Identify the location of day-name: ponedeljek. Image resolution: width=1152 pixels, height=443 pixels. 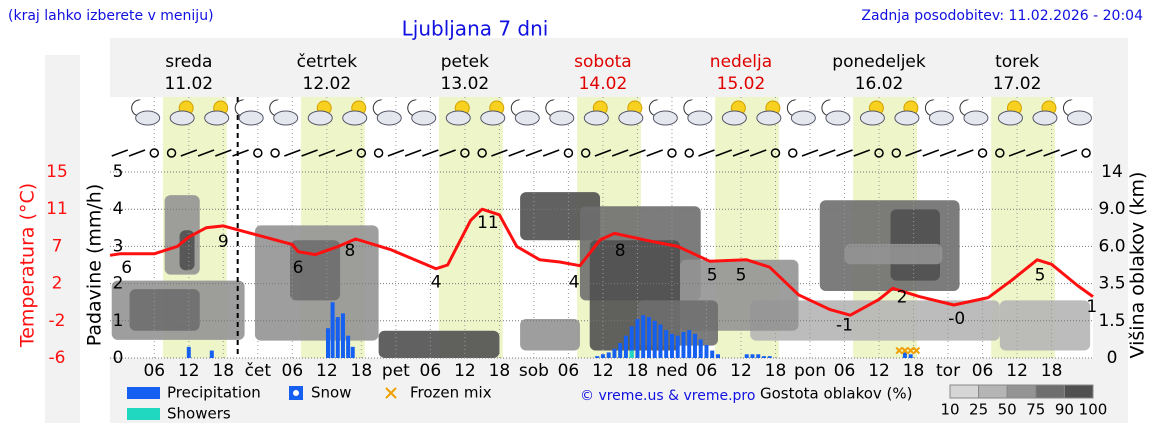
(879, 62).